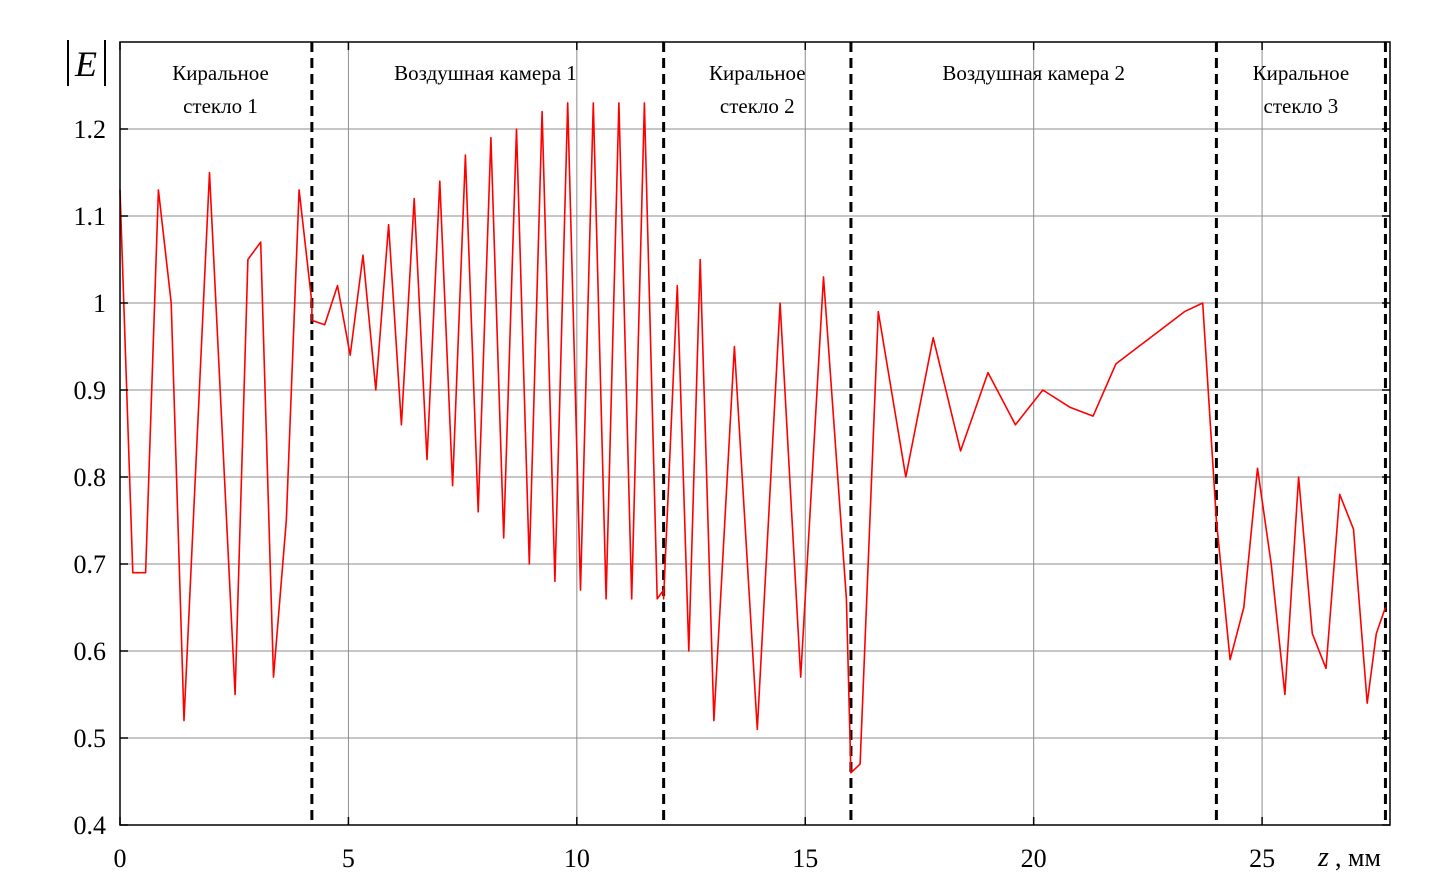 This screenshot has height=894, width=1443. Describe the element at coordinates (1262, 858) in the screenshot. I see `x-tick-label: 25` at that location.